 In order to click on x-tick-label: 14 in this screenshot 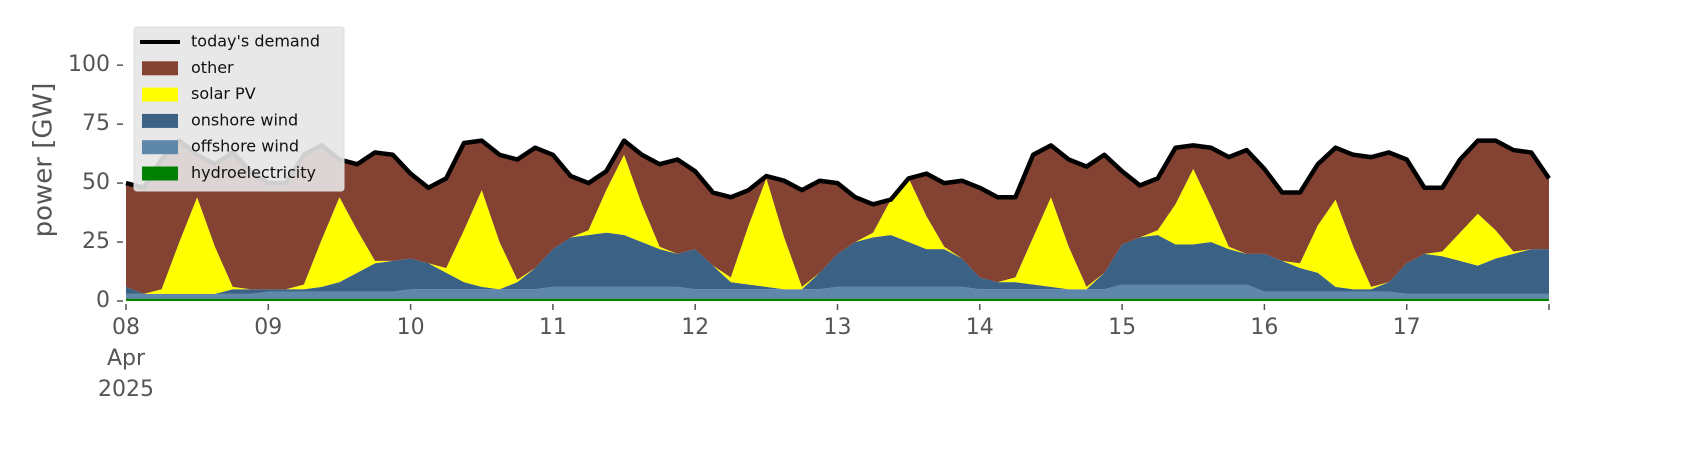, I will do `click(980, 327)`.